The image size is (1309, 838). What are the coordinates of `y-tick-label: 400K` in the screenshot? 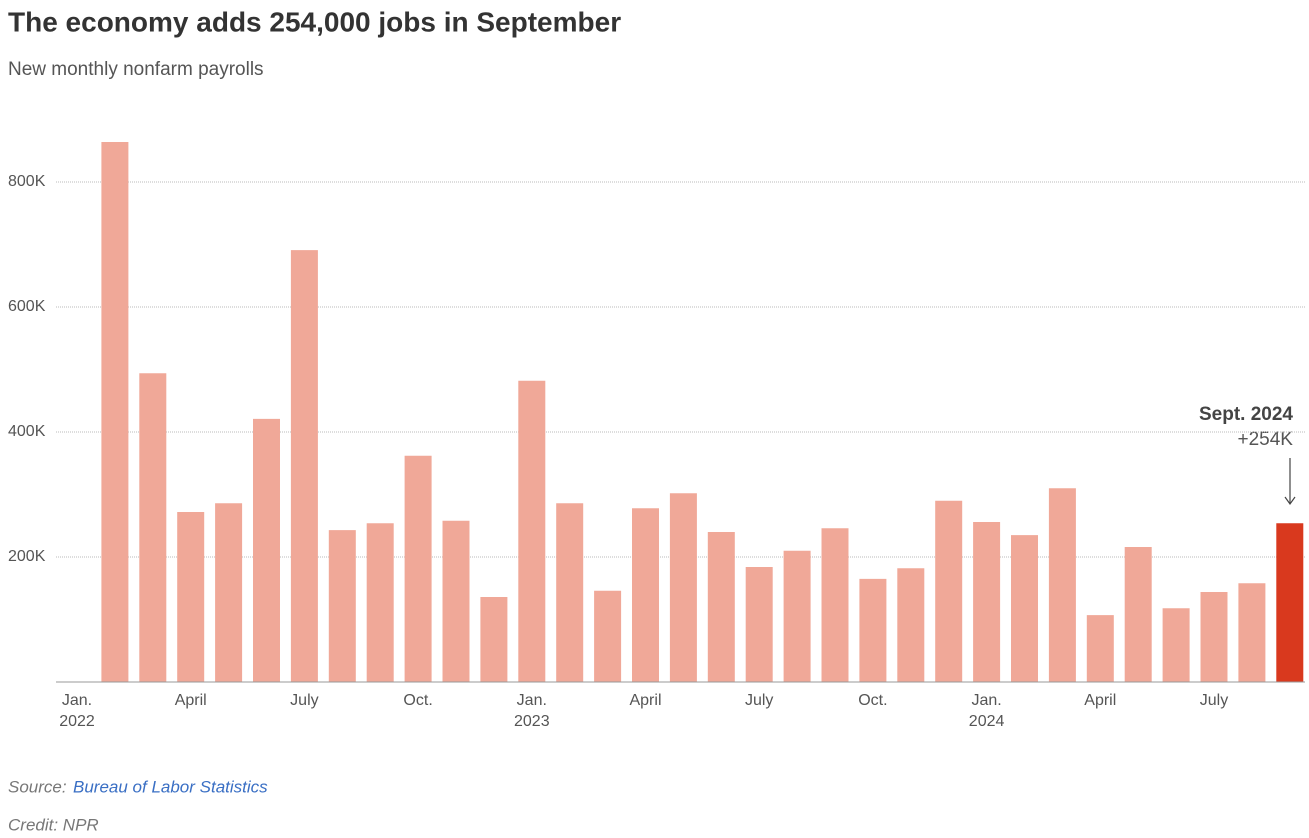 It's located at (27, 431).